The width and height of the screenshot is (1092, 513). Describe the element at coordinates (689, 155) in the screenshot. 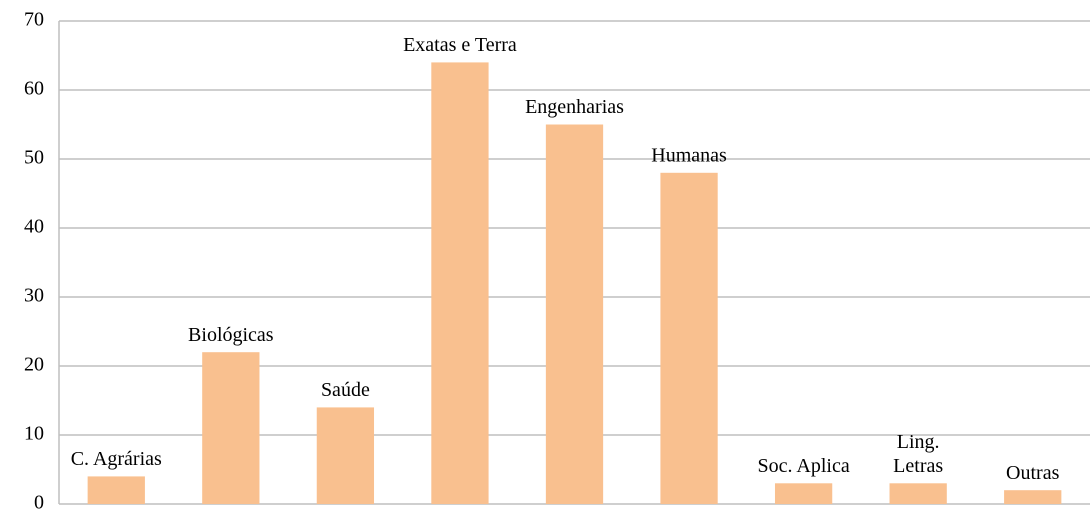

I see `category-label: Humanas` at that location.